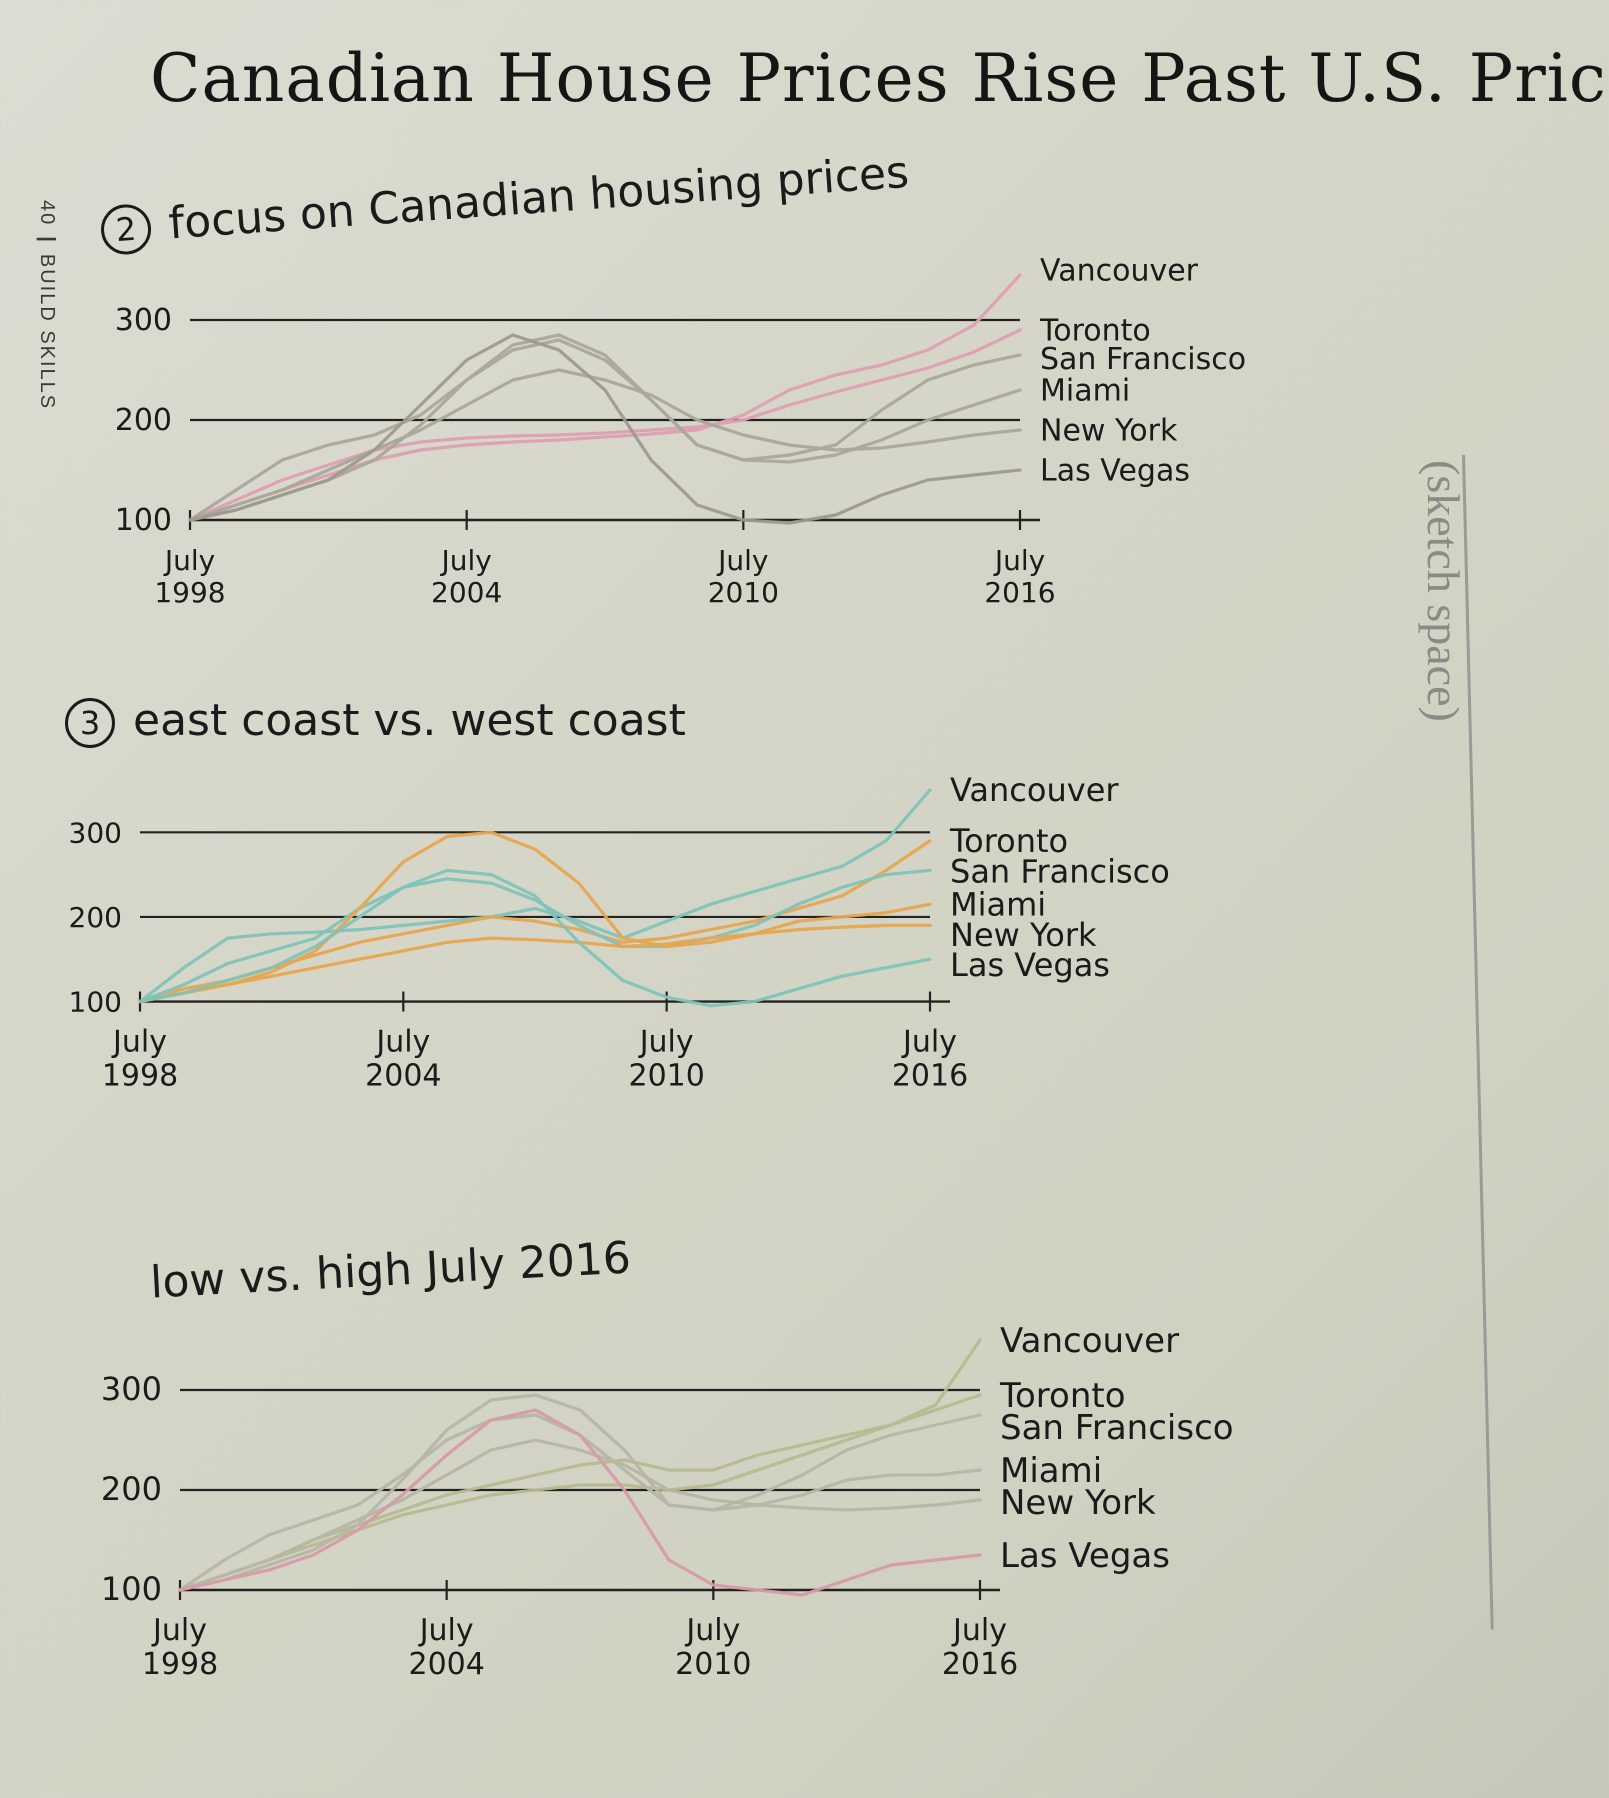 This screenshot has width=1609, height=1798. I want to click on margin-section-label: BUILD SKILLS, so click(47, 332).